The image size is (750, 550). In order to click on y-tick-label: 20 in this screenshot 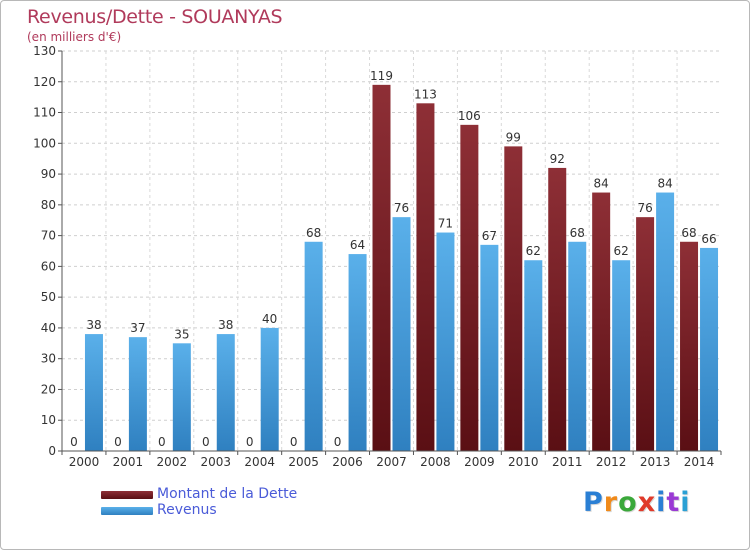, I will do `click(48, 389)`.